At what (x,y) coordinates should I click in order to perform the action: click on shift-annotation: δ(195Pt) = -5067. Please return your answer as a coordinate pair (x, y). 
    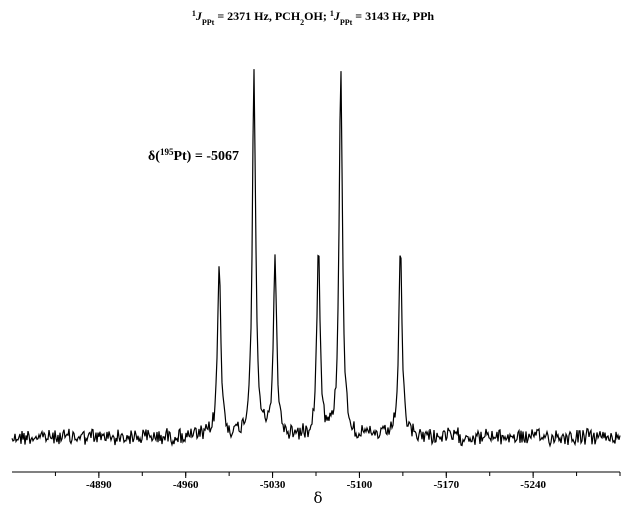
    Looking at the image, I should click on (193, 155).